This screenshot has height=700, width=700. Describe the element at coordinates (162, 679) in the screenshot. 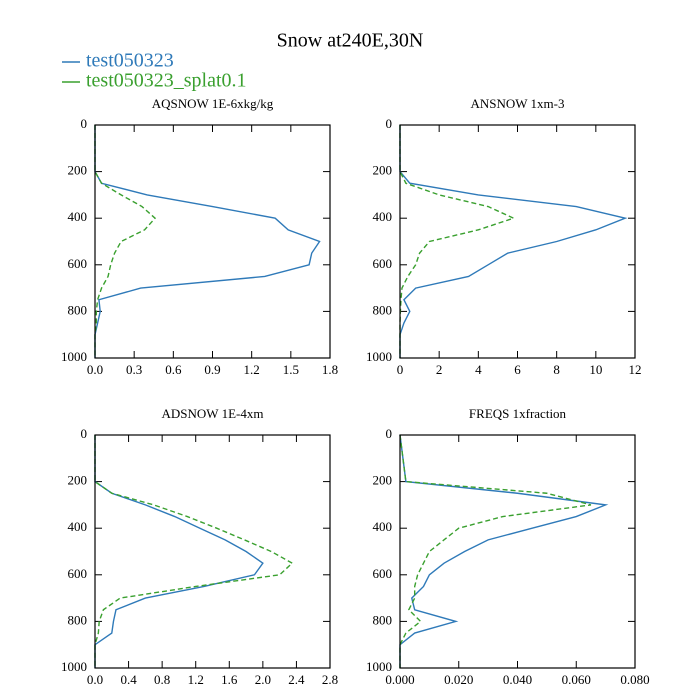

I see `x-tick-label: 0.8` at that location.